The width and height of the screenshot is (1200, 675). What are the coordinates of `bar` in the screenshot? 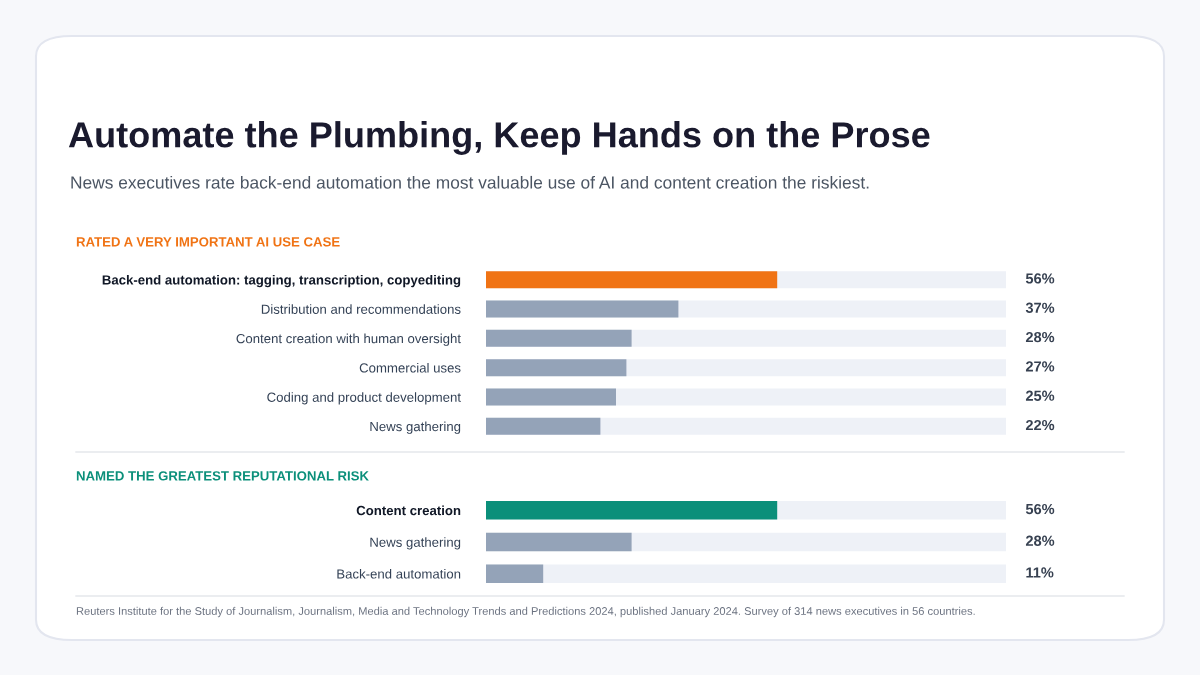 It's located at (543, 426).